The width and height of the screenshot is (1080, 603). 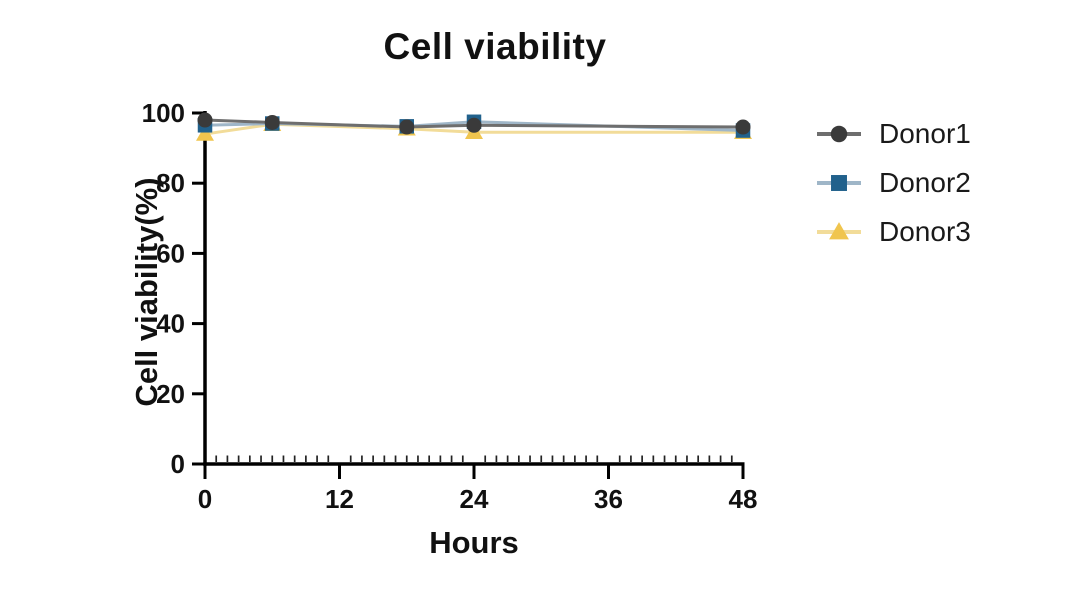 What do you see at coordinates (925, 182) in the screenshot?
I see `legend-label-donor2: Donor2` at bounding box center [925, 182].